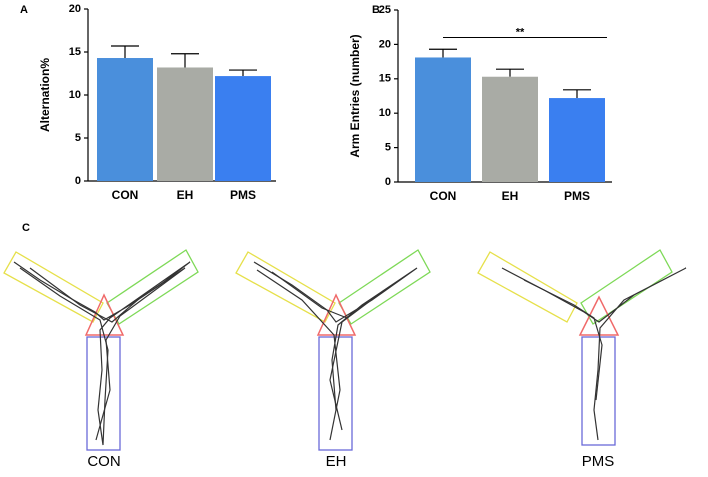  I want to click on y-axis-label: Alternation%, so click(45, 95).